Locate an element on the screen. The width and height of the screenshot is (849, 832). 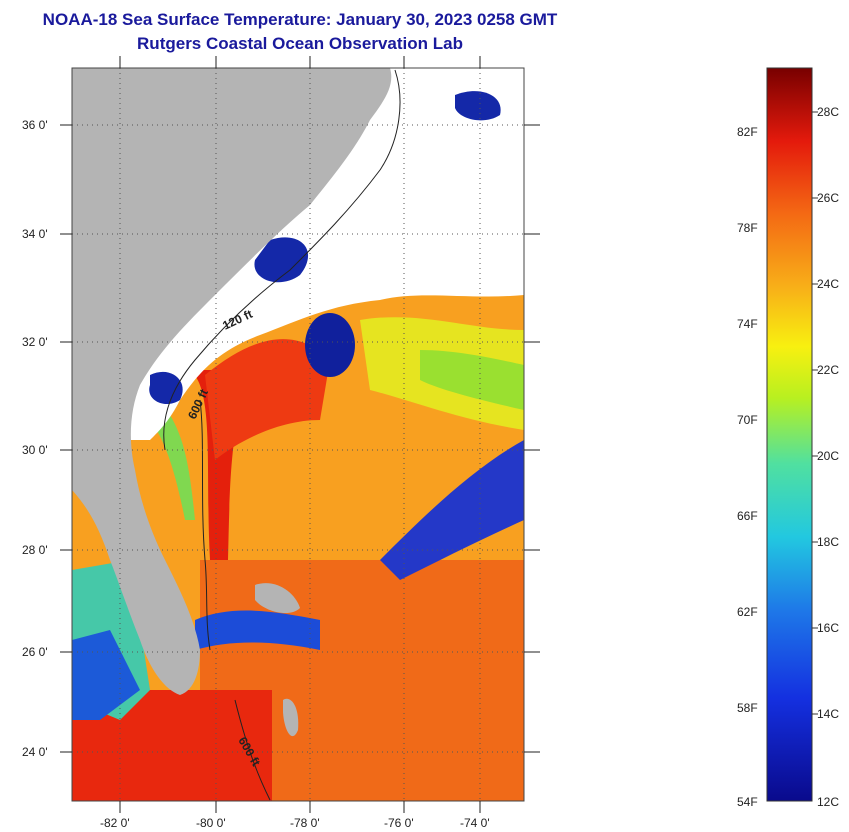
cb-c-14: 14C is located at coordinates (828, 714).